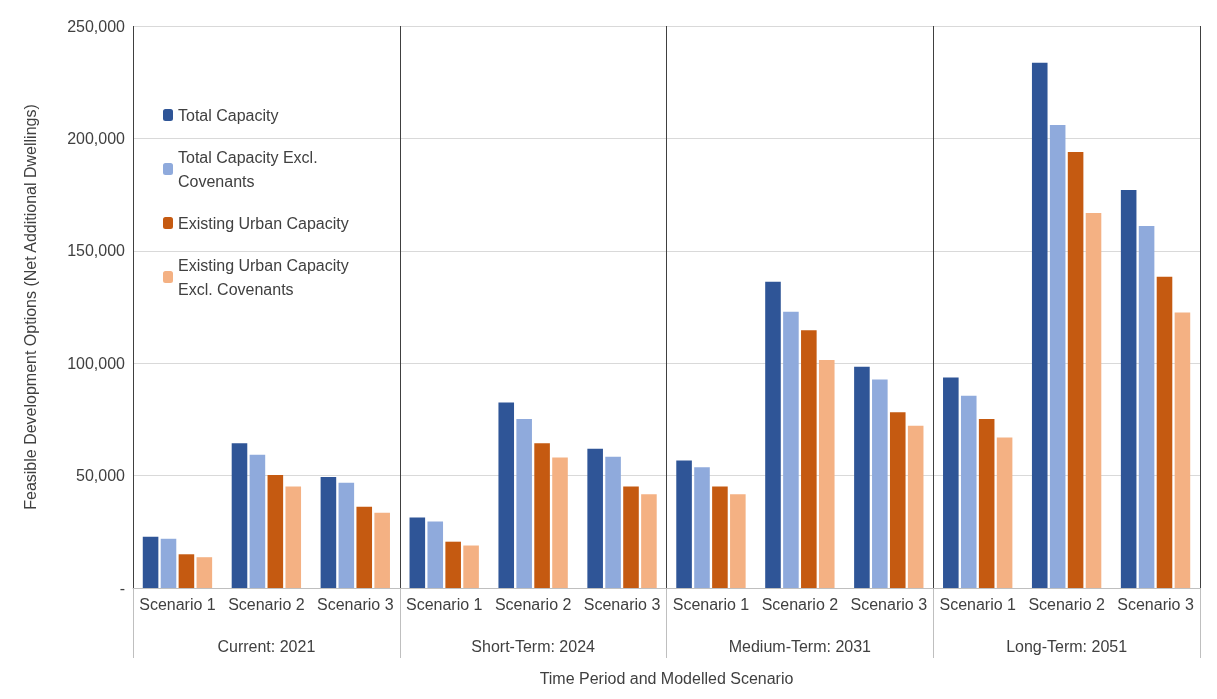 The image size is (1217, 699). I want to click on y-tick-label: 250,000, so click(96, 26).